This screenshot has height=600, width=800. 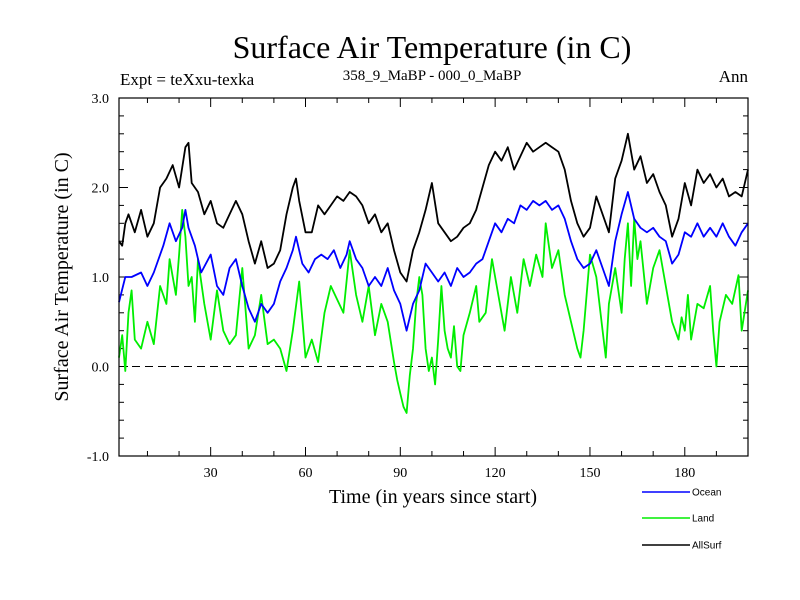 What do you see at coordinates (703, 519) in the screenshot?
I see `legend-label-land: Land` at bounding box center [703, 519].